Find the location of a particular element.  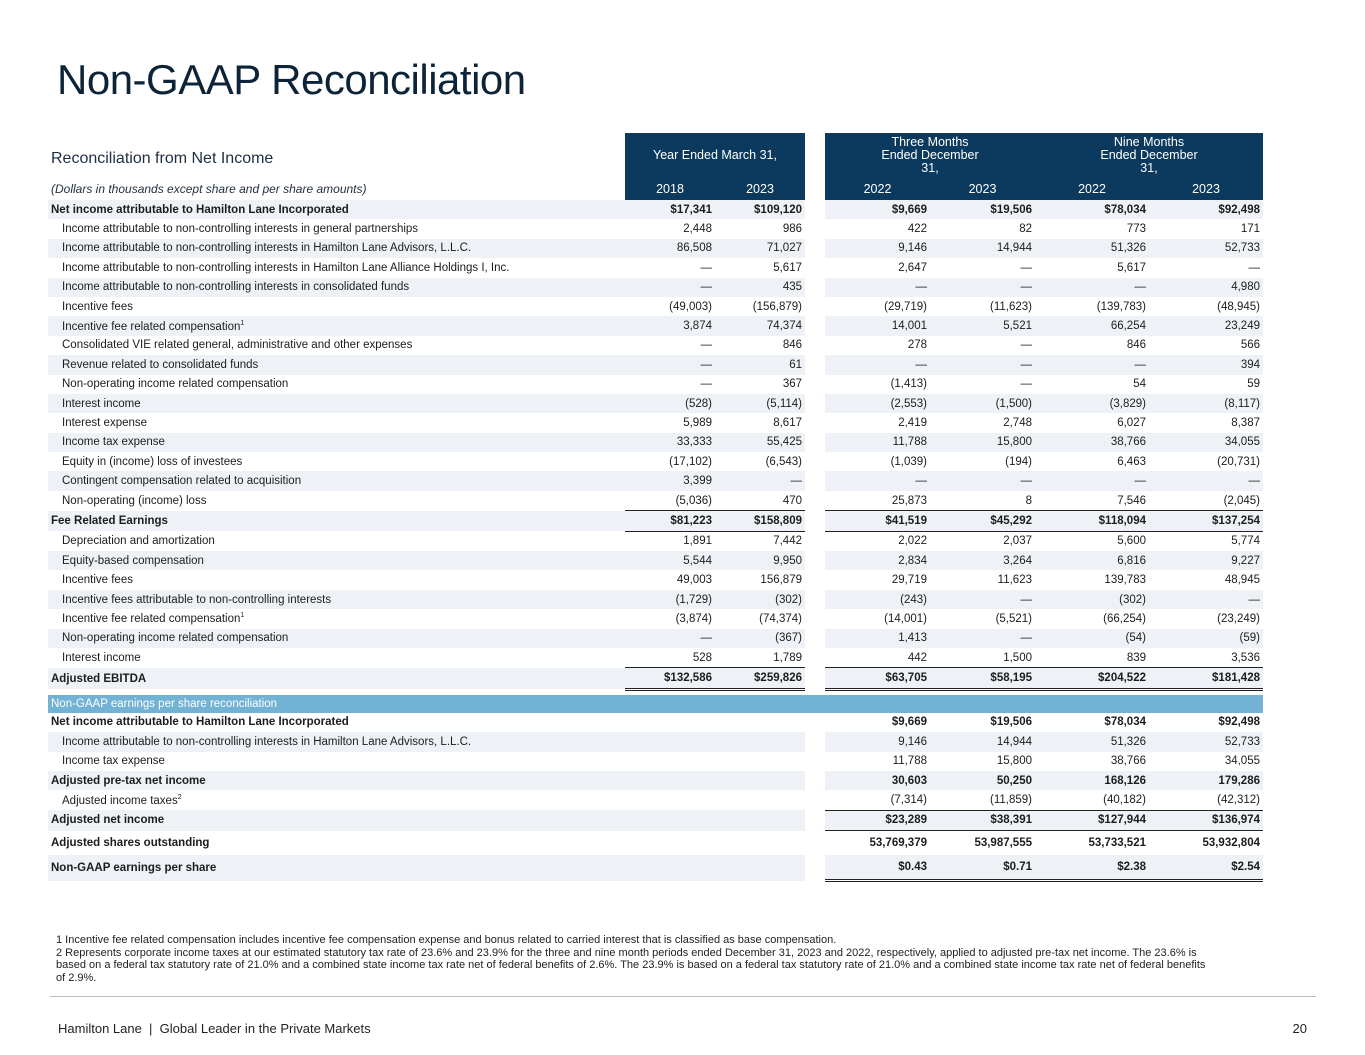

value-cell: 986 is located at coordinates (792, 229).